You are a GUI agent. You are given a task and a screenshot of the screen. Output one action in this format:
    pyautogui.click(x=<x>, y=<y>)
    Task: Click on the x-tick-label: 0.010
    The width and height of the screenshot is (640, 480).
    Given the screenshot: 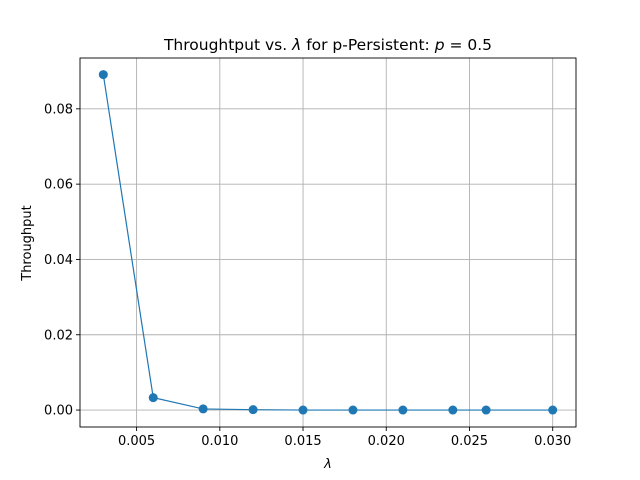 What is the action you would take?
    pyautogui.click(x=219, y=441)
    